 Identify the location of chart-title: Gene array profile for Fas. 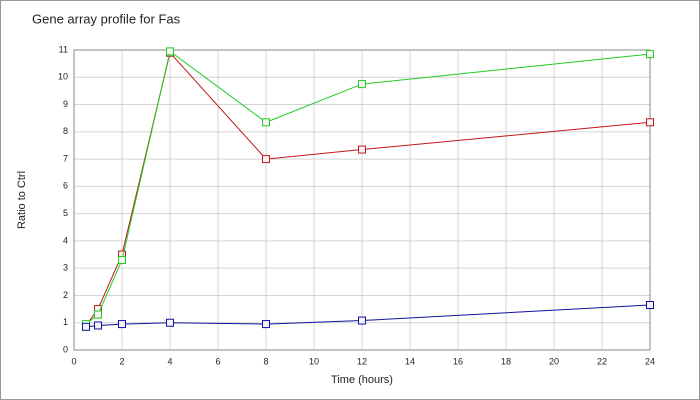
(106, 18).